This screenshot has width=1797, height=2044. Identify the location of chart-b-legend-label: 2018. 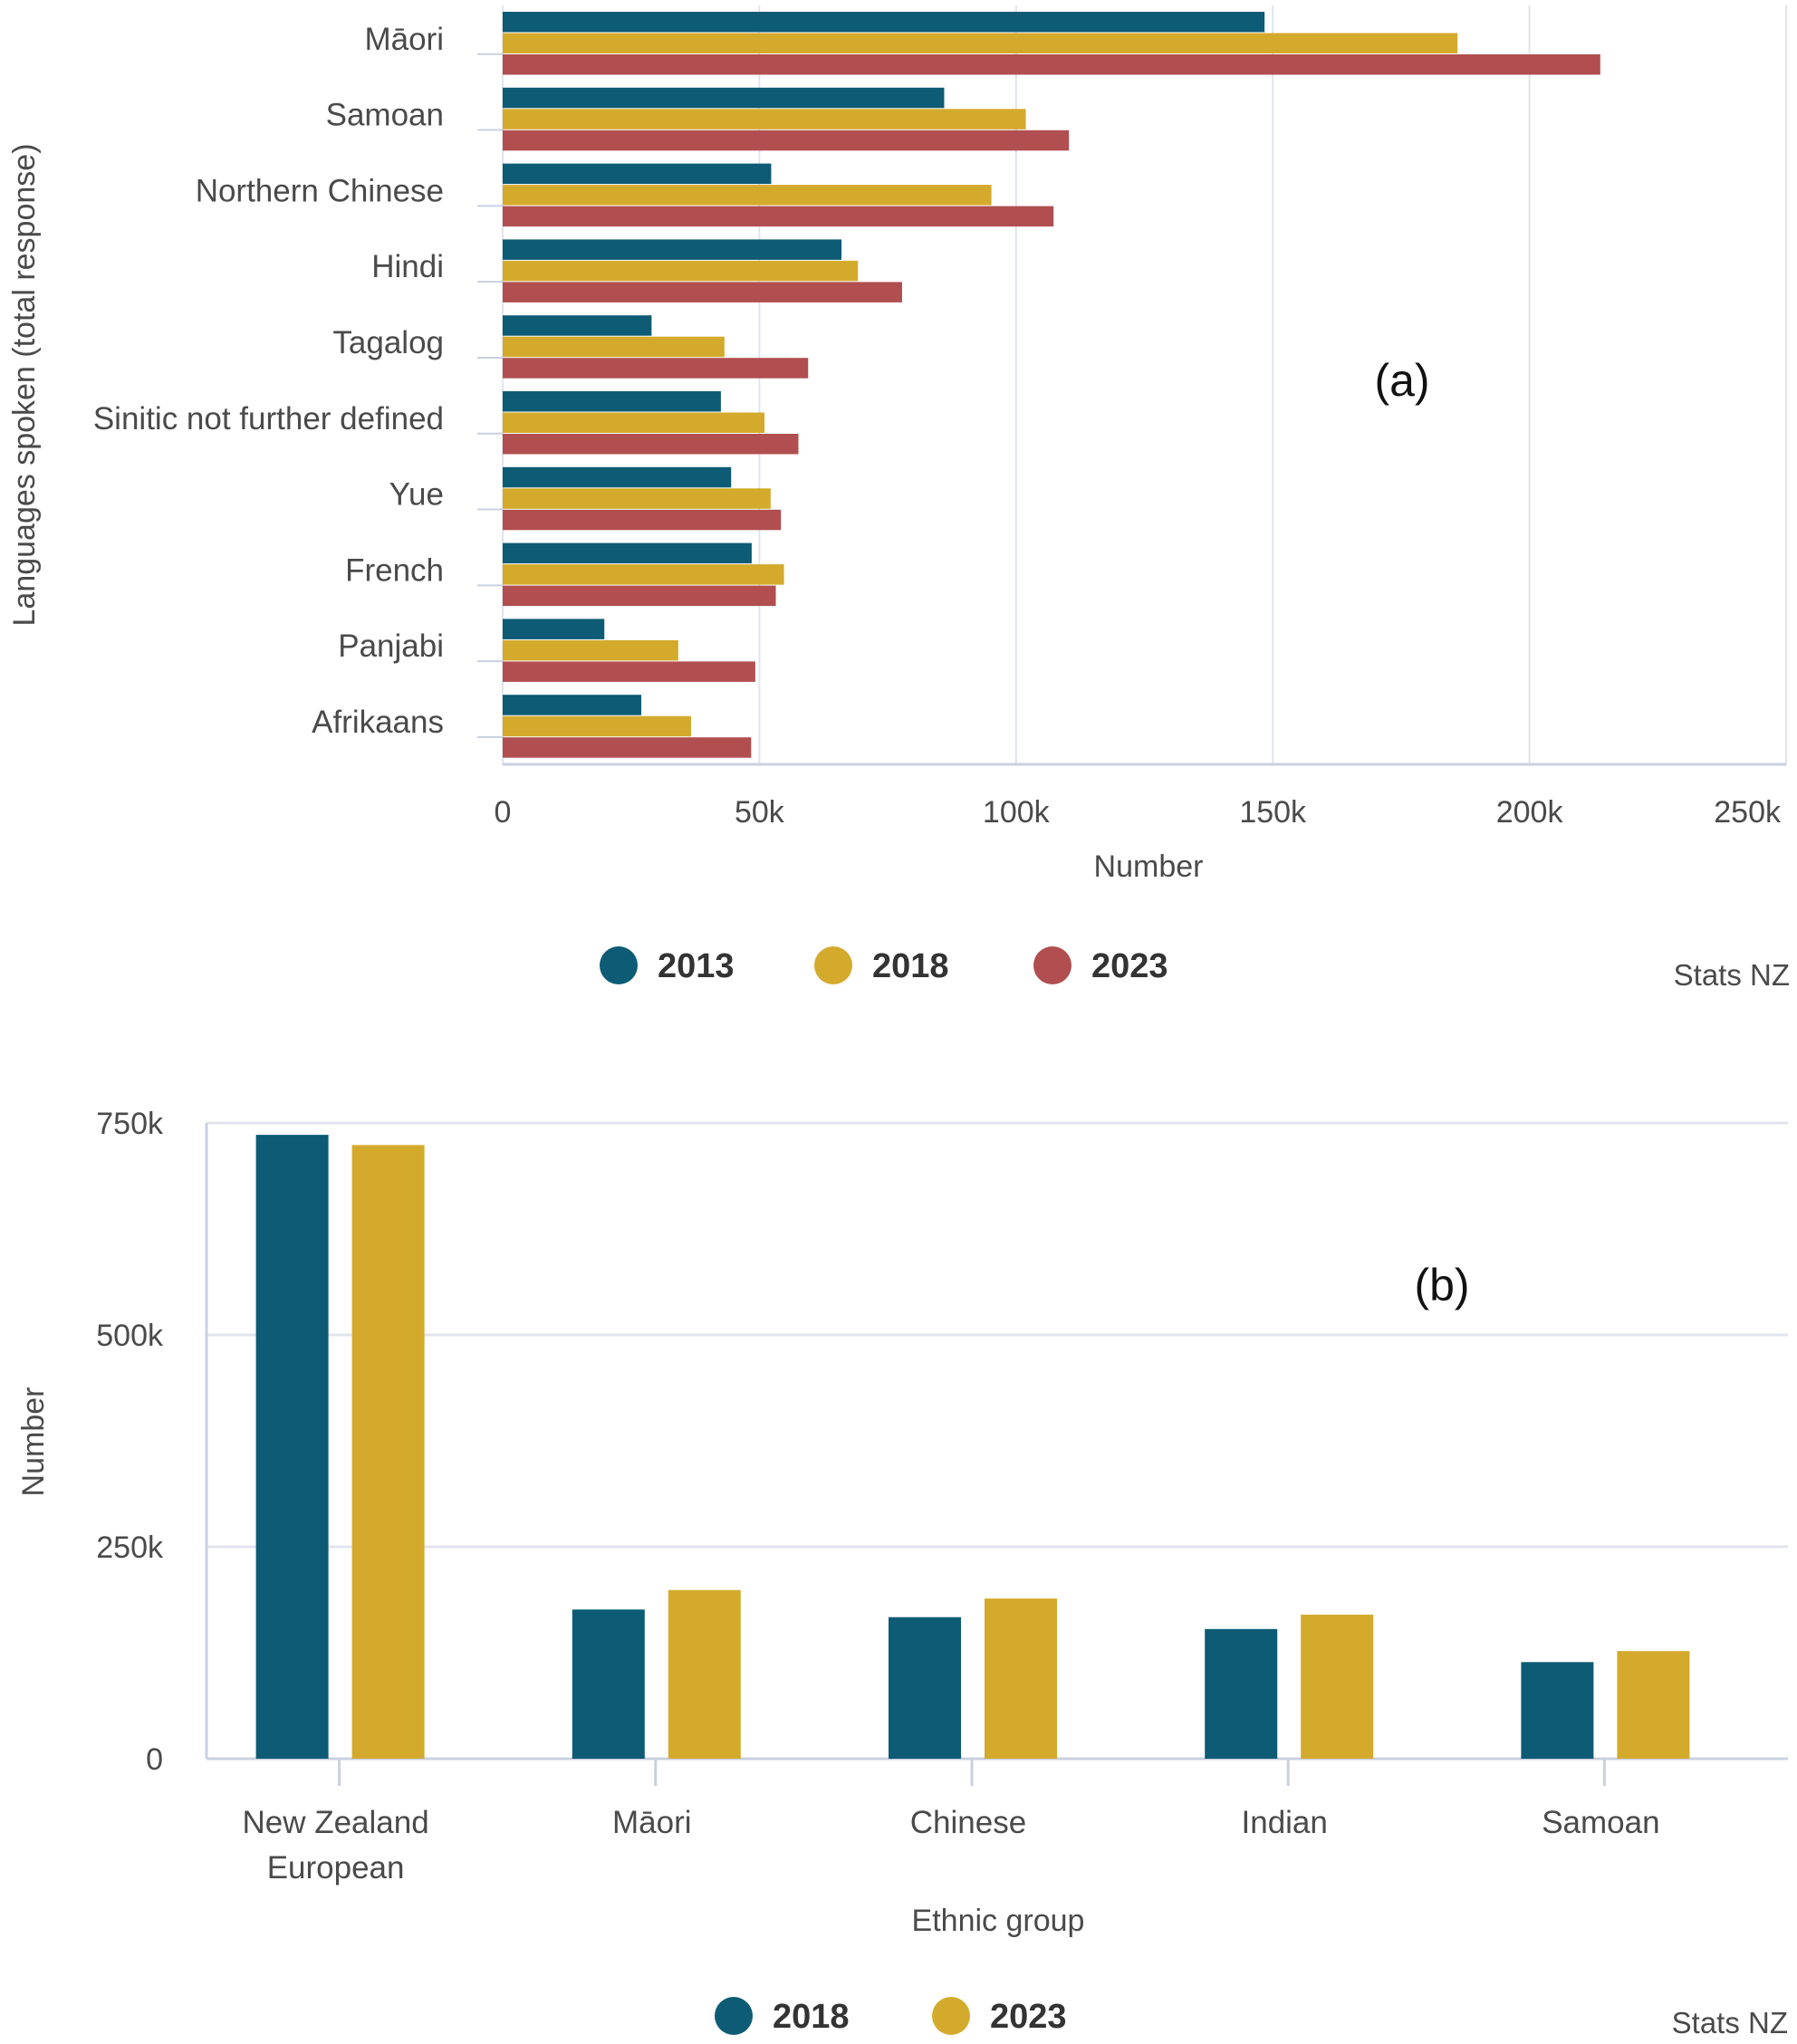
(812, 2017).